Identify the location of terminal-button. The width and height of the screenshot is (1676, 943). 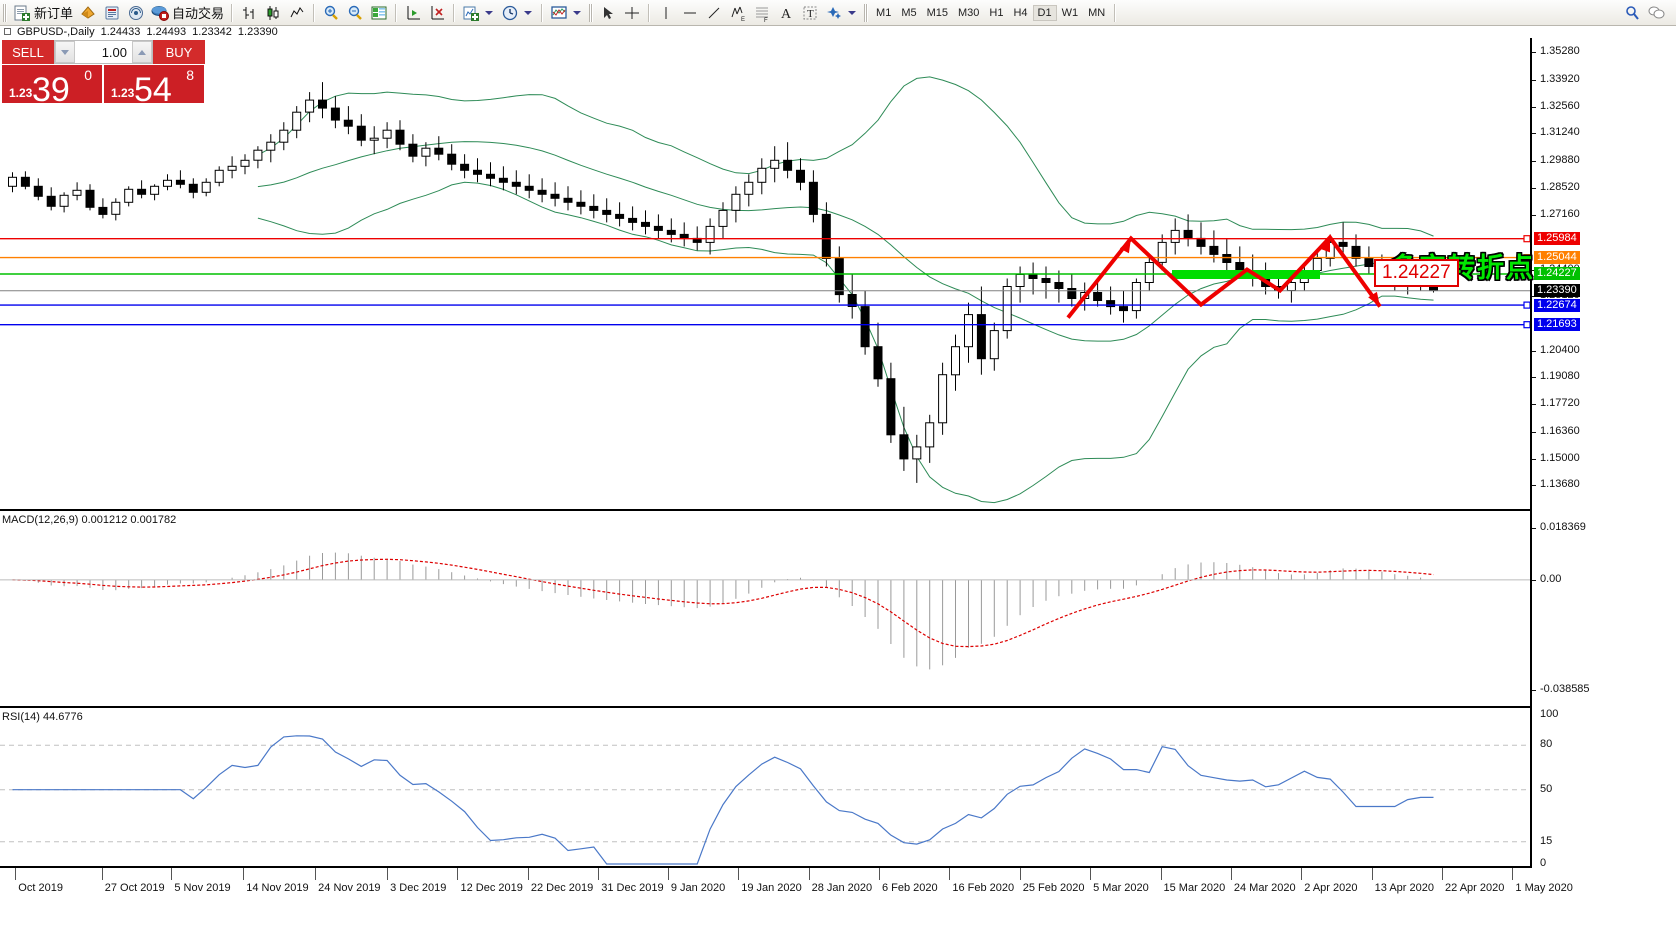
(112, 12).